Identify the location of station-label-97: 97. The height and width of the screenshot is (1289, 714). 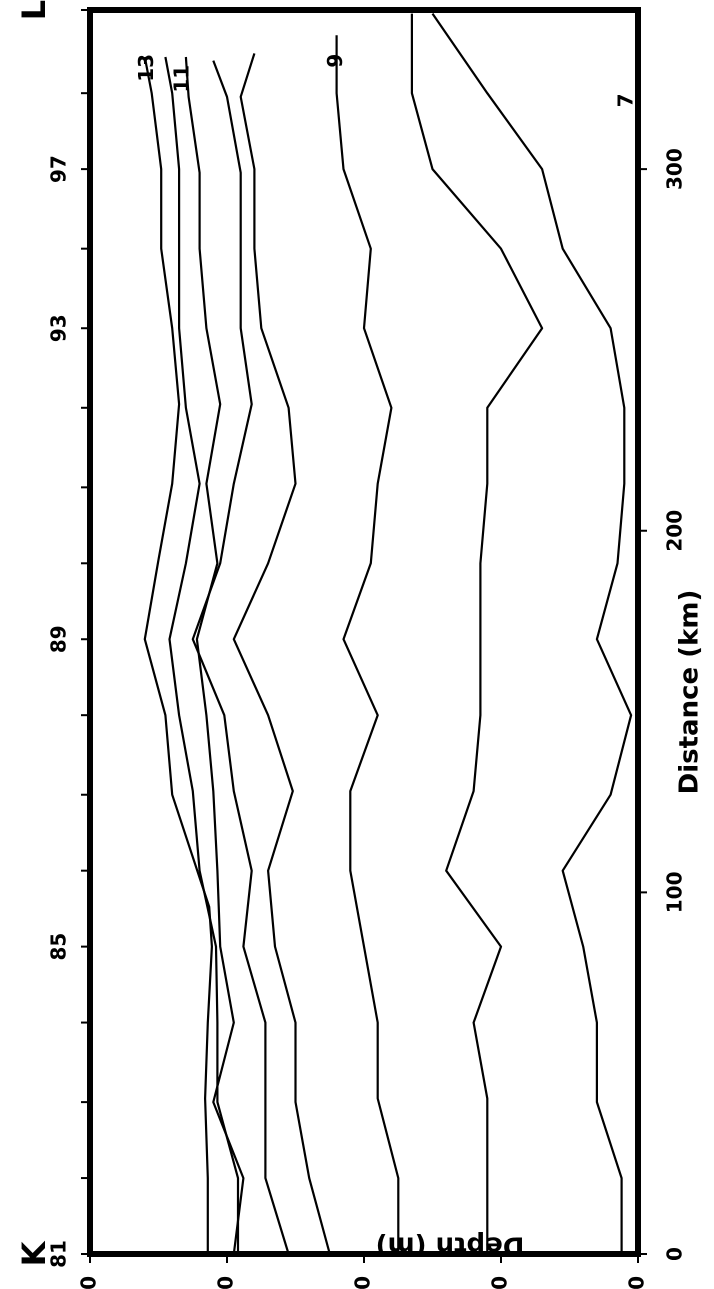
(59, 169).